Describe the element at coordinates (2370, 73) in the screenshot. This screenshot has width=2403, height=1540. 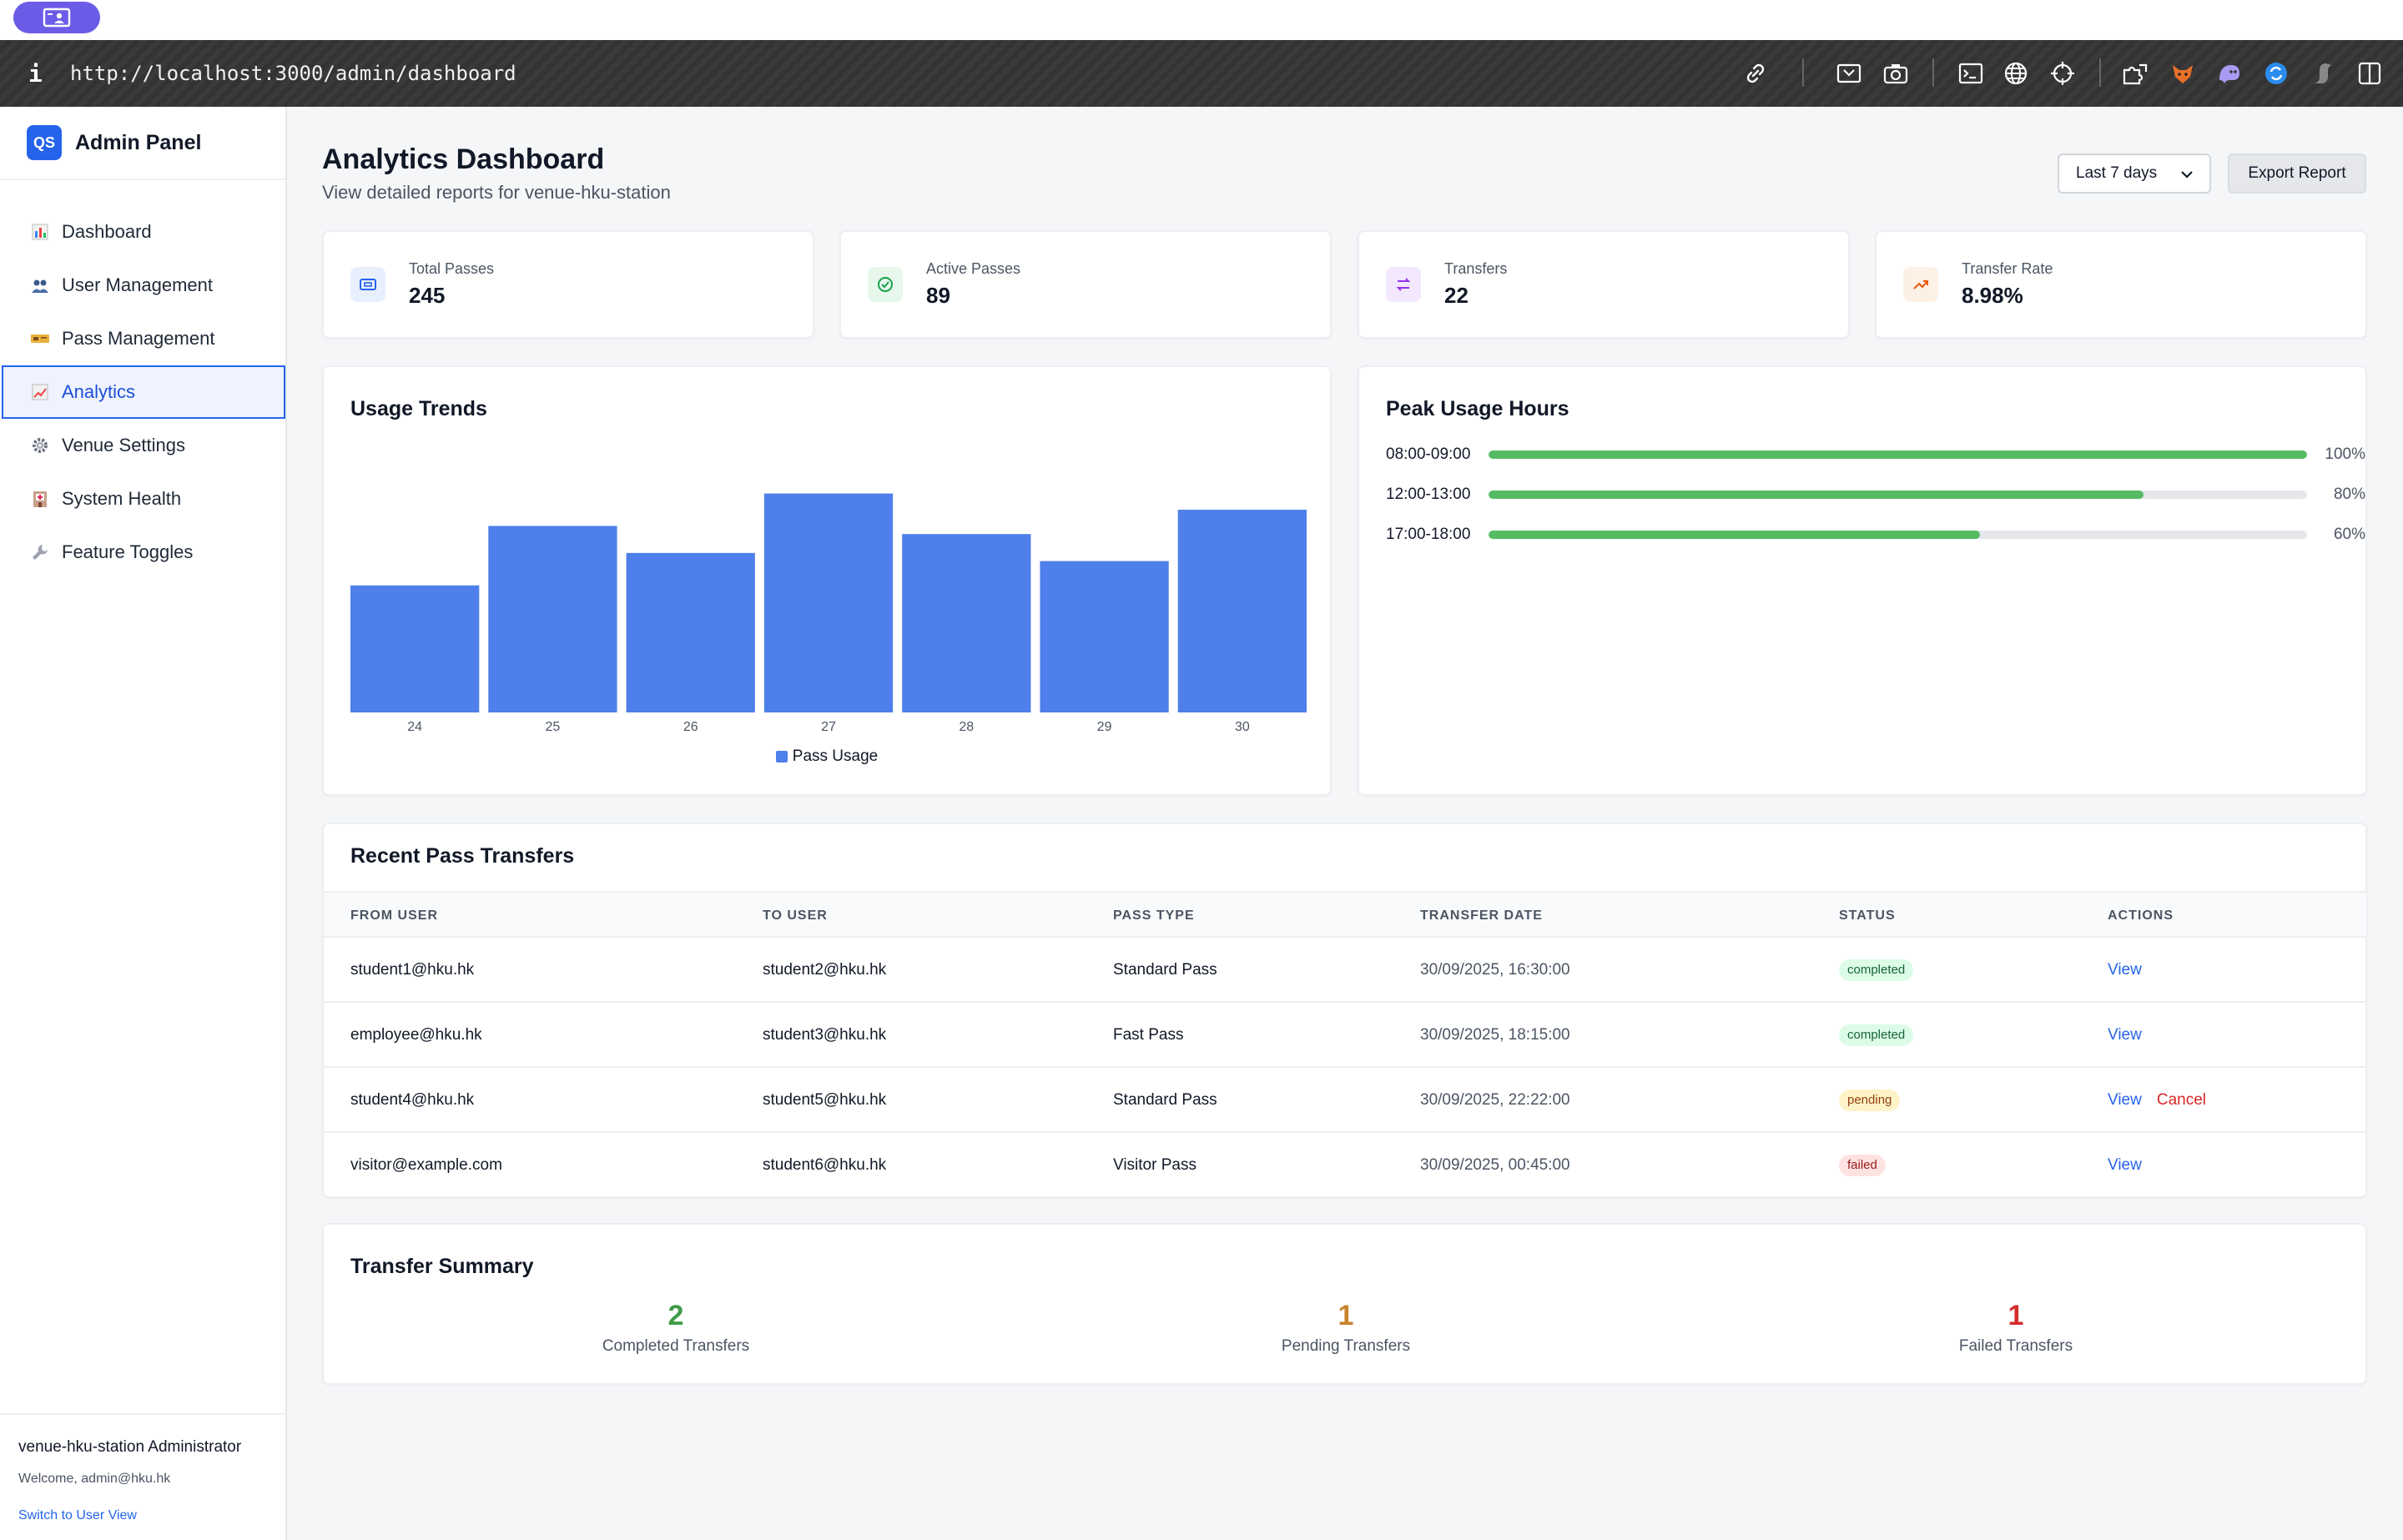
I see `sidebar-toggle-icon` at that location.